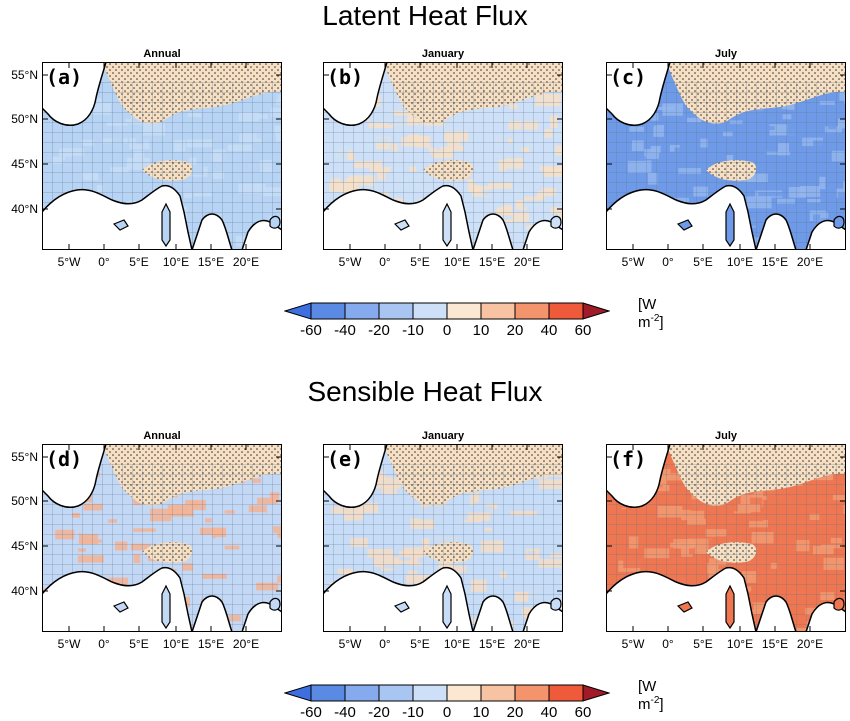  What do you see at coordinates (19, 457) in the screenshot?
I see `lat-label: 55°N` at bounding box center [19, 457].